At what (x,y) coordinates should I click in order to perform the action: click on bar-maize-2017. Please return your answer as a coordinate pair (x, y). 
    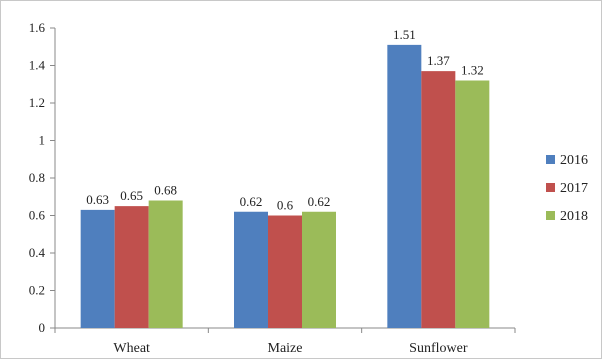
    Looking at the image, I should click on (285, 271).